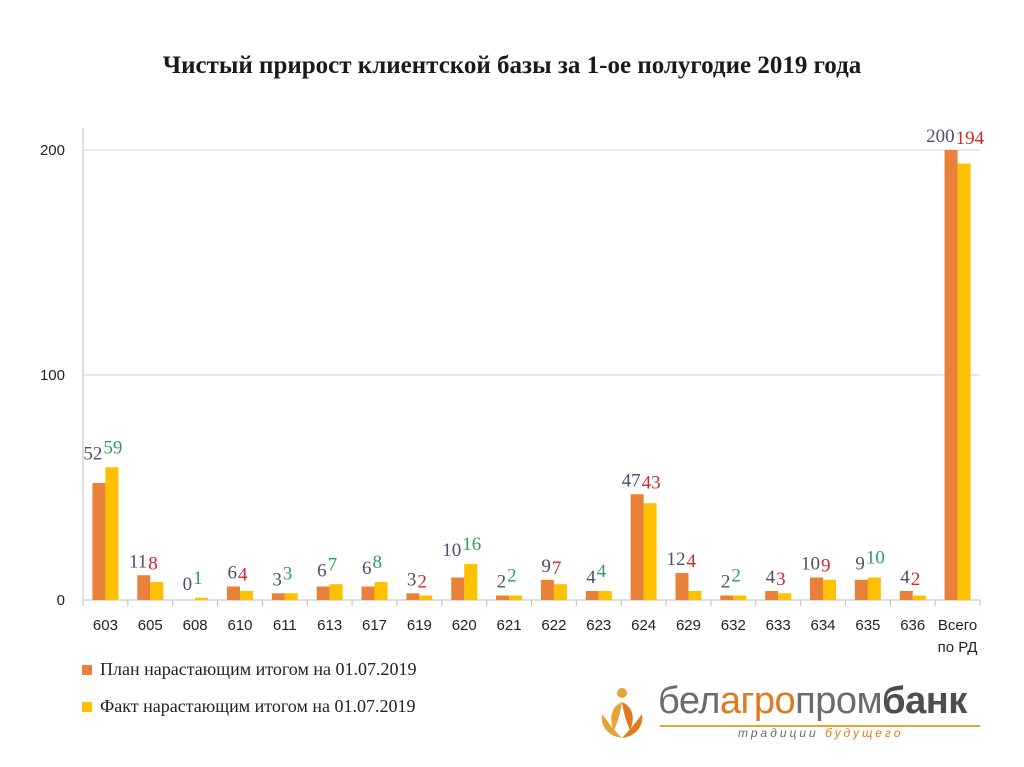 Image resolution: width=1024 pixels, height=767 pixels. Describe the element at coordinates (258, 669) in the screenshot. I see `legend-label-plan: План нарастающим итогом на 01.07.2019` at that location.